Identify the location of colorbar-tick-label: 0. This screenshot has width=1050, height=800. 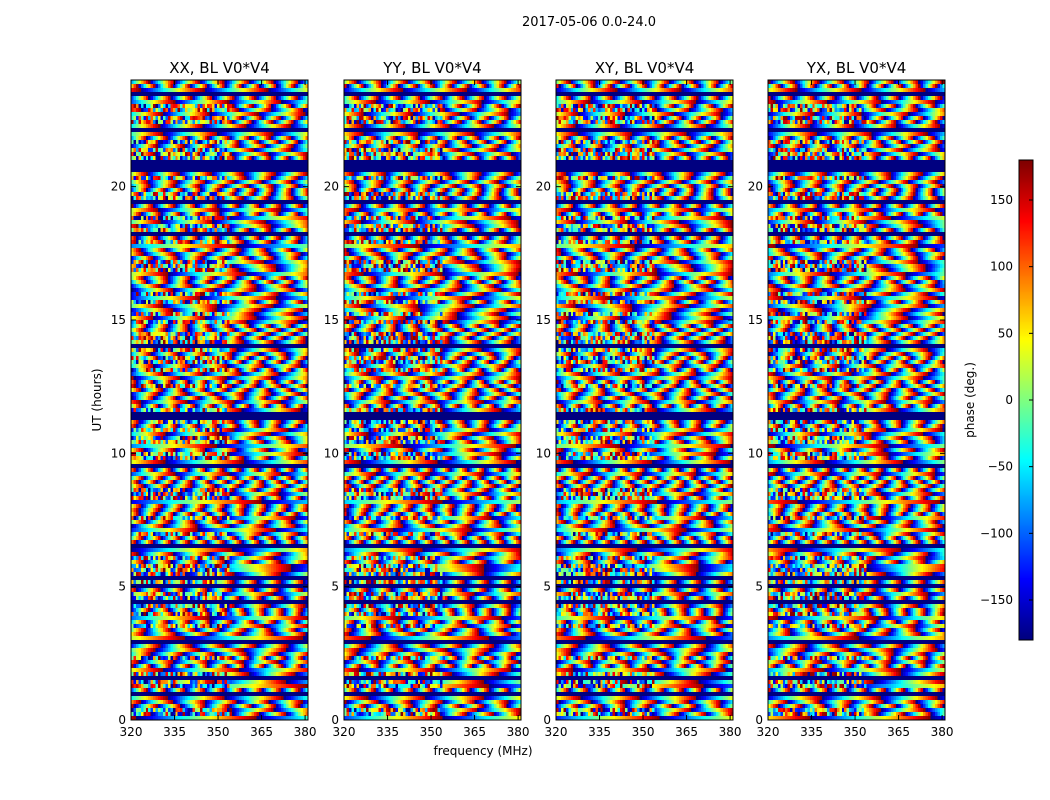
(1009, 400).